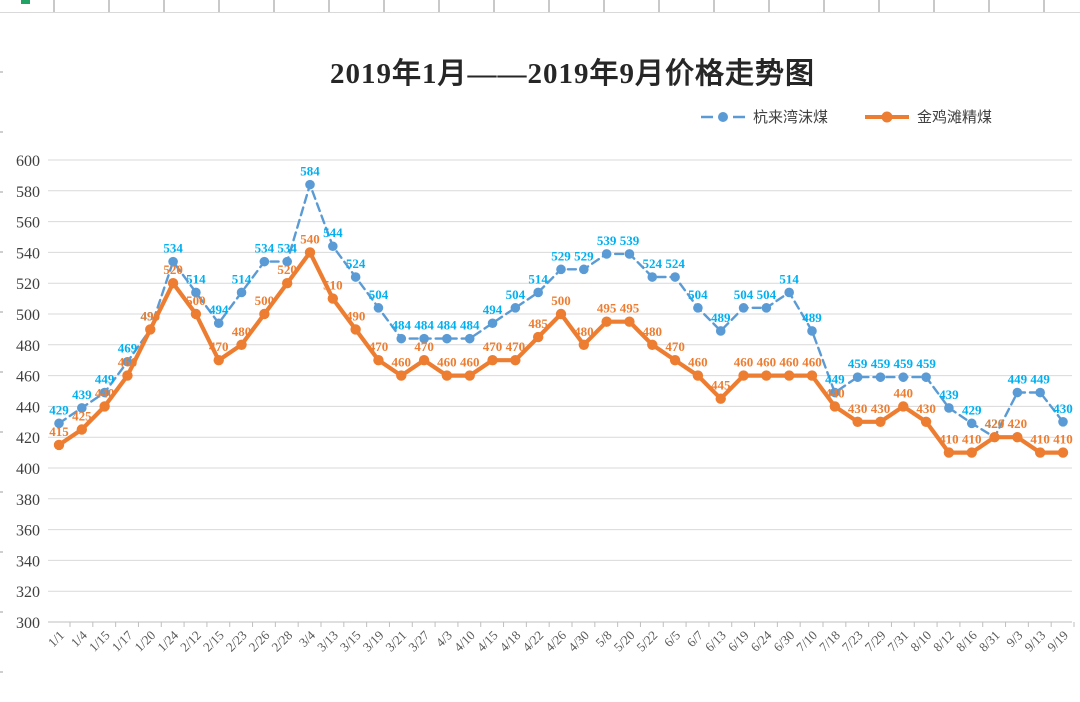 The width and height of the screenshot is (1080, 702). Describe the element at coordinates (213, 641) in the screenshot. I see `svg-text: 2/15` at that location.